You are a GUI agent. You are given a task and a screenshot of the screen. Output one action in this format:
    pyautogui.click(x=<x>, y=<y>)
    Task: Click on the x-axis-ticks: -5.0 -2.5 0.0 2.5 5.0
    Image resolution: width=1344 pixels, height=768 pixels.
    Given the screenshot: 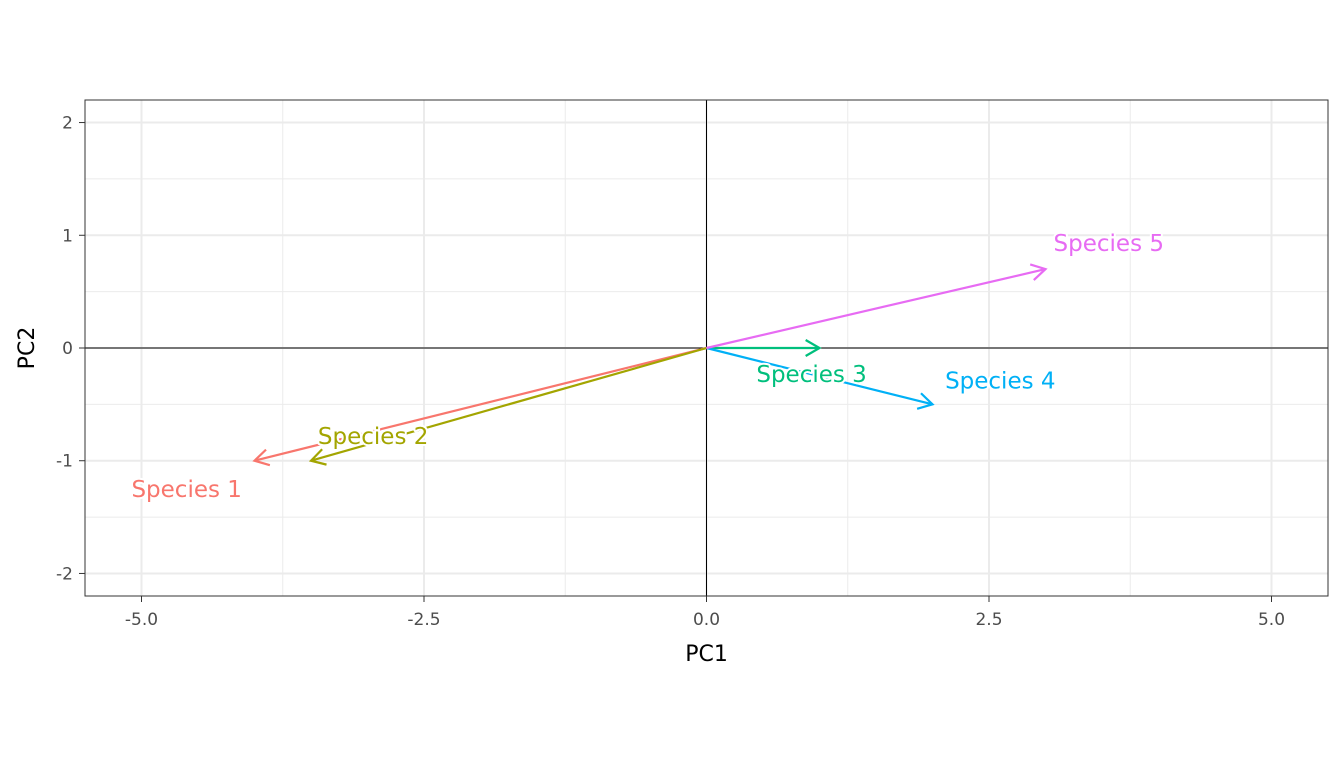 What is the action you would take?
    pyautogui.click(x=705, y=613)
    